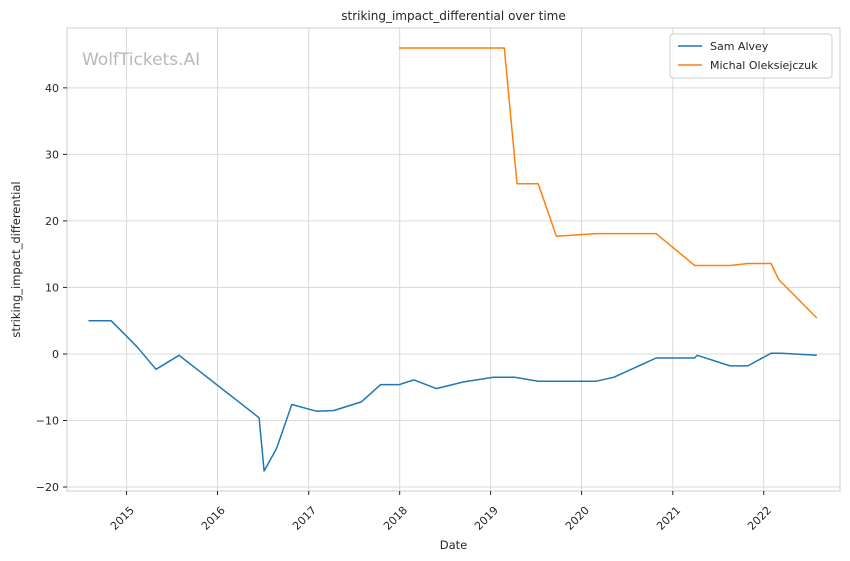 This screenshot has width=850, height=561. I want to click on legend-label: Michal Oleksiejczuk, so click(764, 65).